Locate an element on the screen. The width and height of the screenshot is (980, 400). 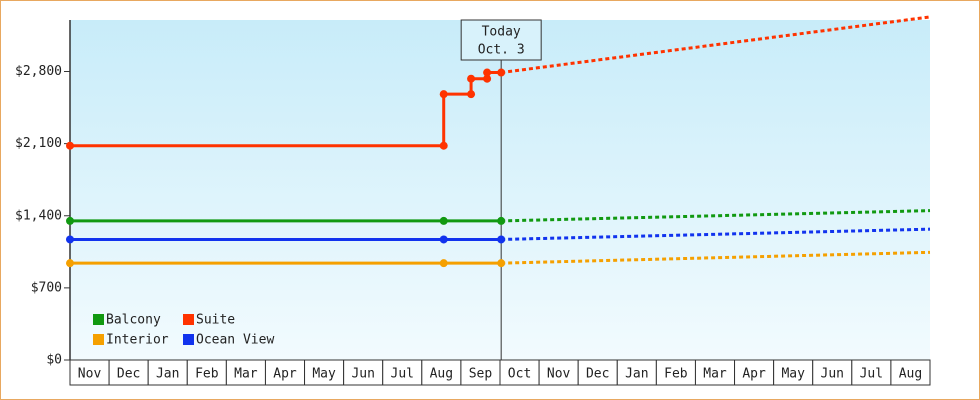
legend-label: Ocean View is located at coordinates (235, 340).